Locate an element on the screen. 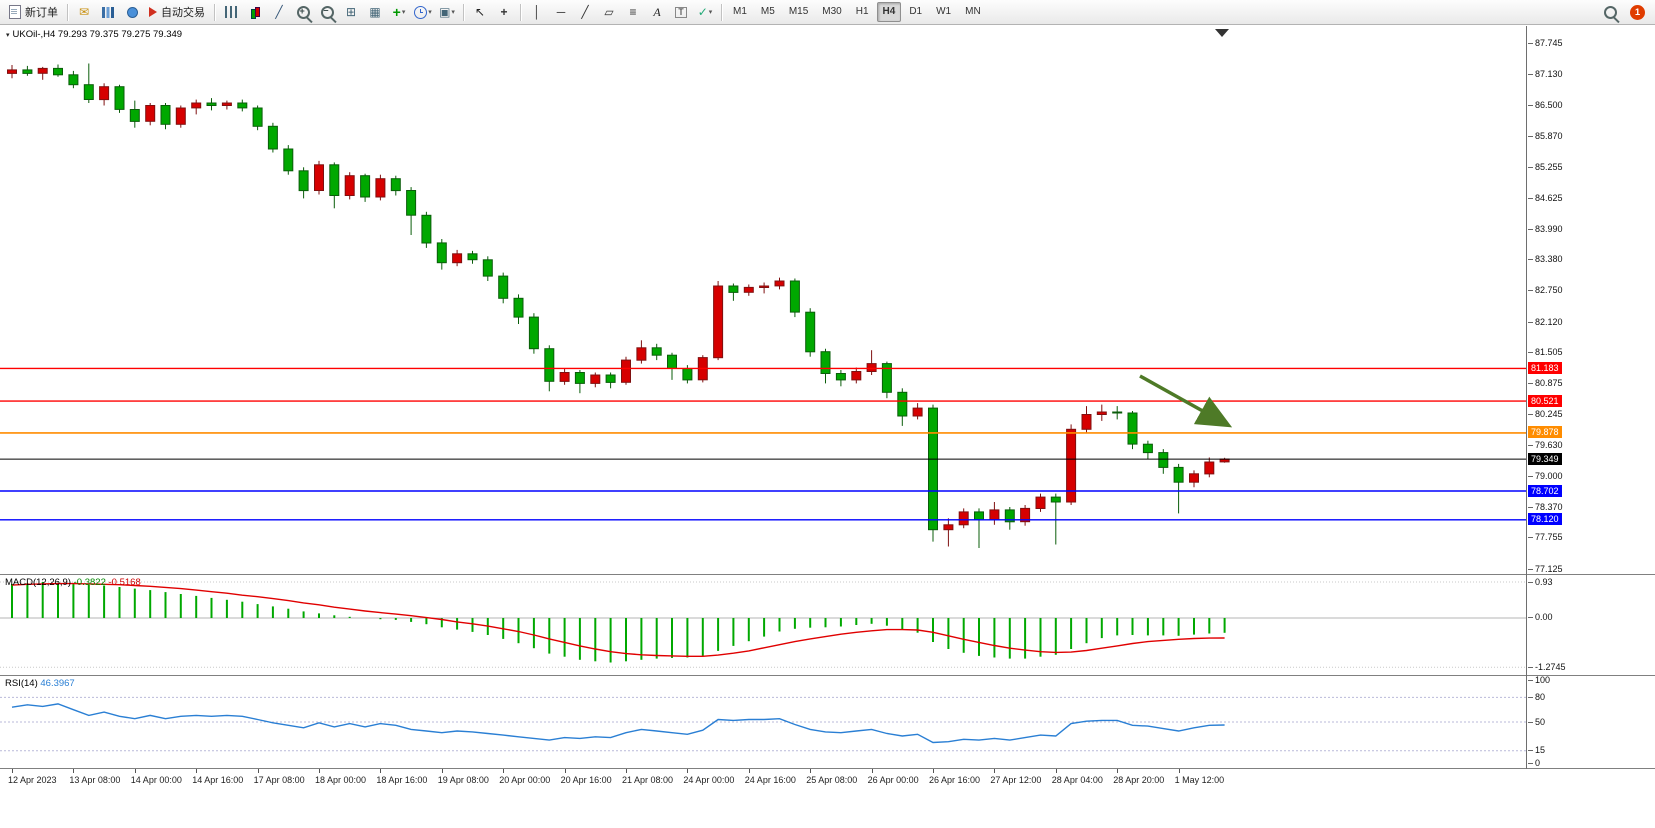  cursor-button: ↖ is located at coordinates (480, 12).